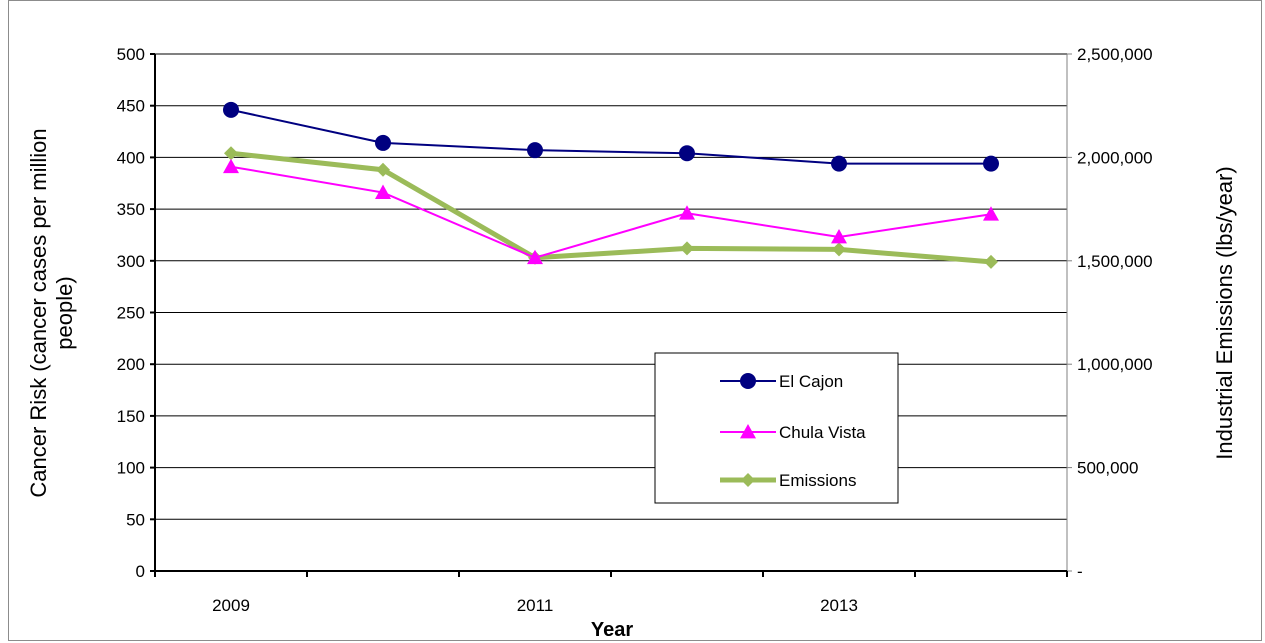 This screenshot has width=1265, height=643. I want to click on y-tick-label: 50, so click(135, 519).